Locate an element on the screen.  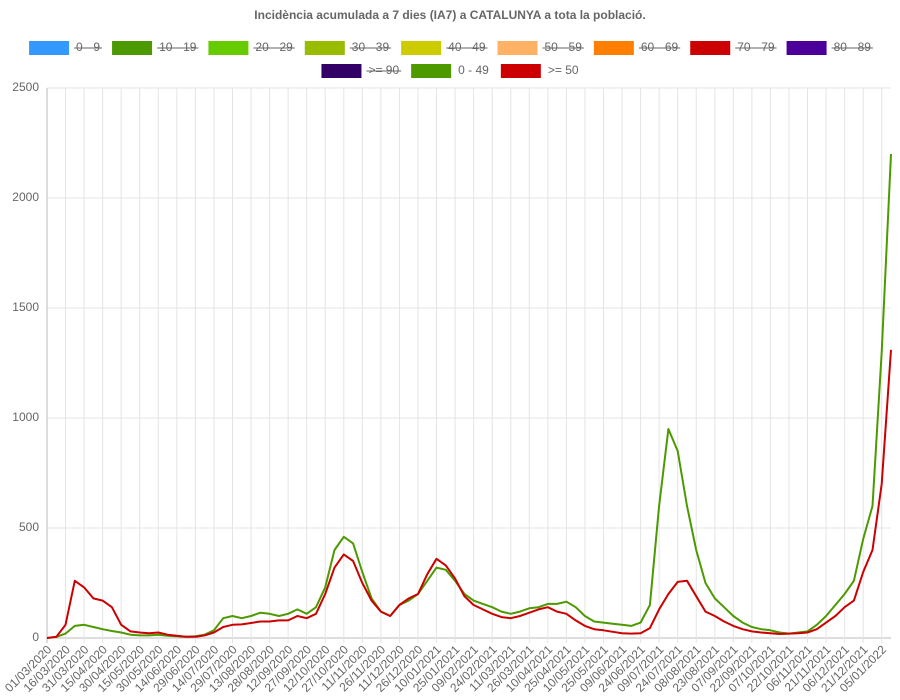
legend-item: 10 - 19 is located at coordinates (155, 47).